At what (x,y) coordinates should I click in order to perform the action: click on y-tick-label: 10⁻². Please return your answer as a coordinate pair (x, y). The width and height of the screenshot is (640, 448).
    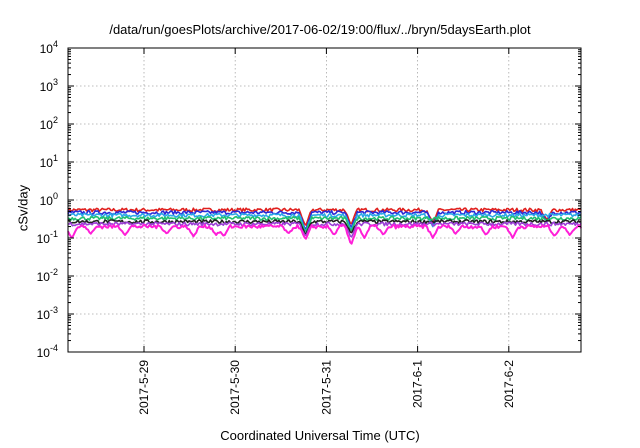
    Looking at the image, I should click on (47, 275).